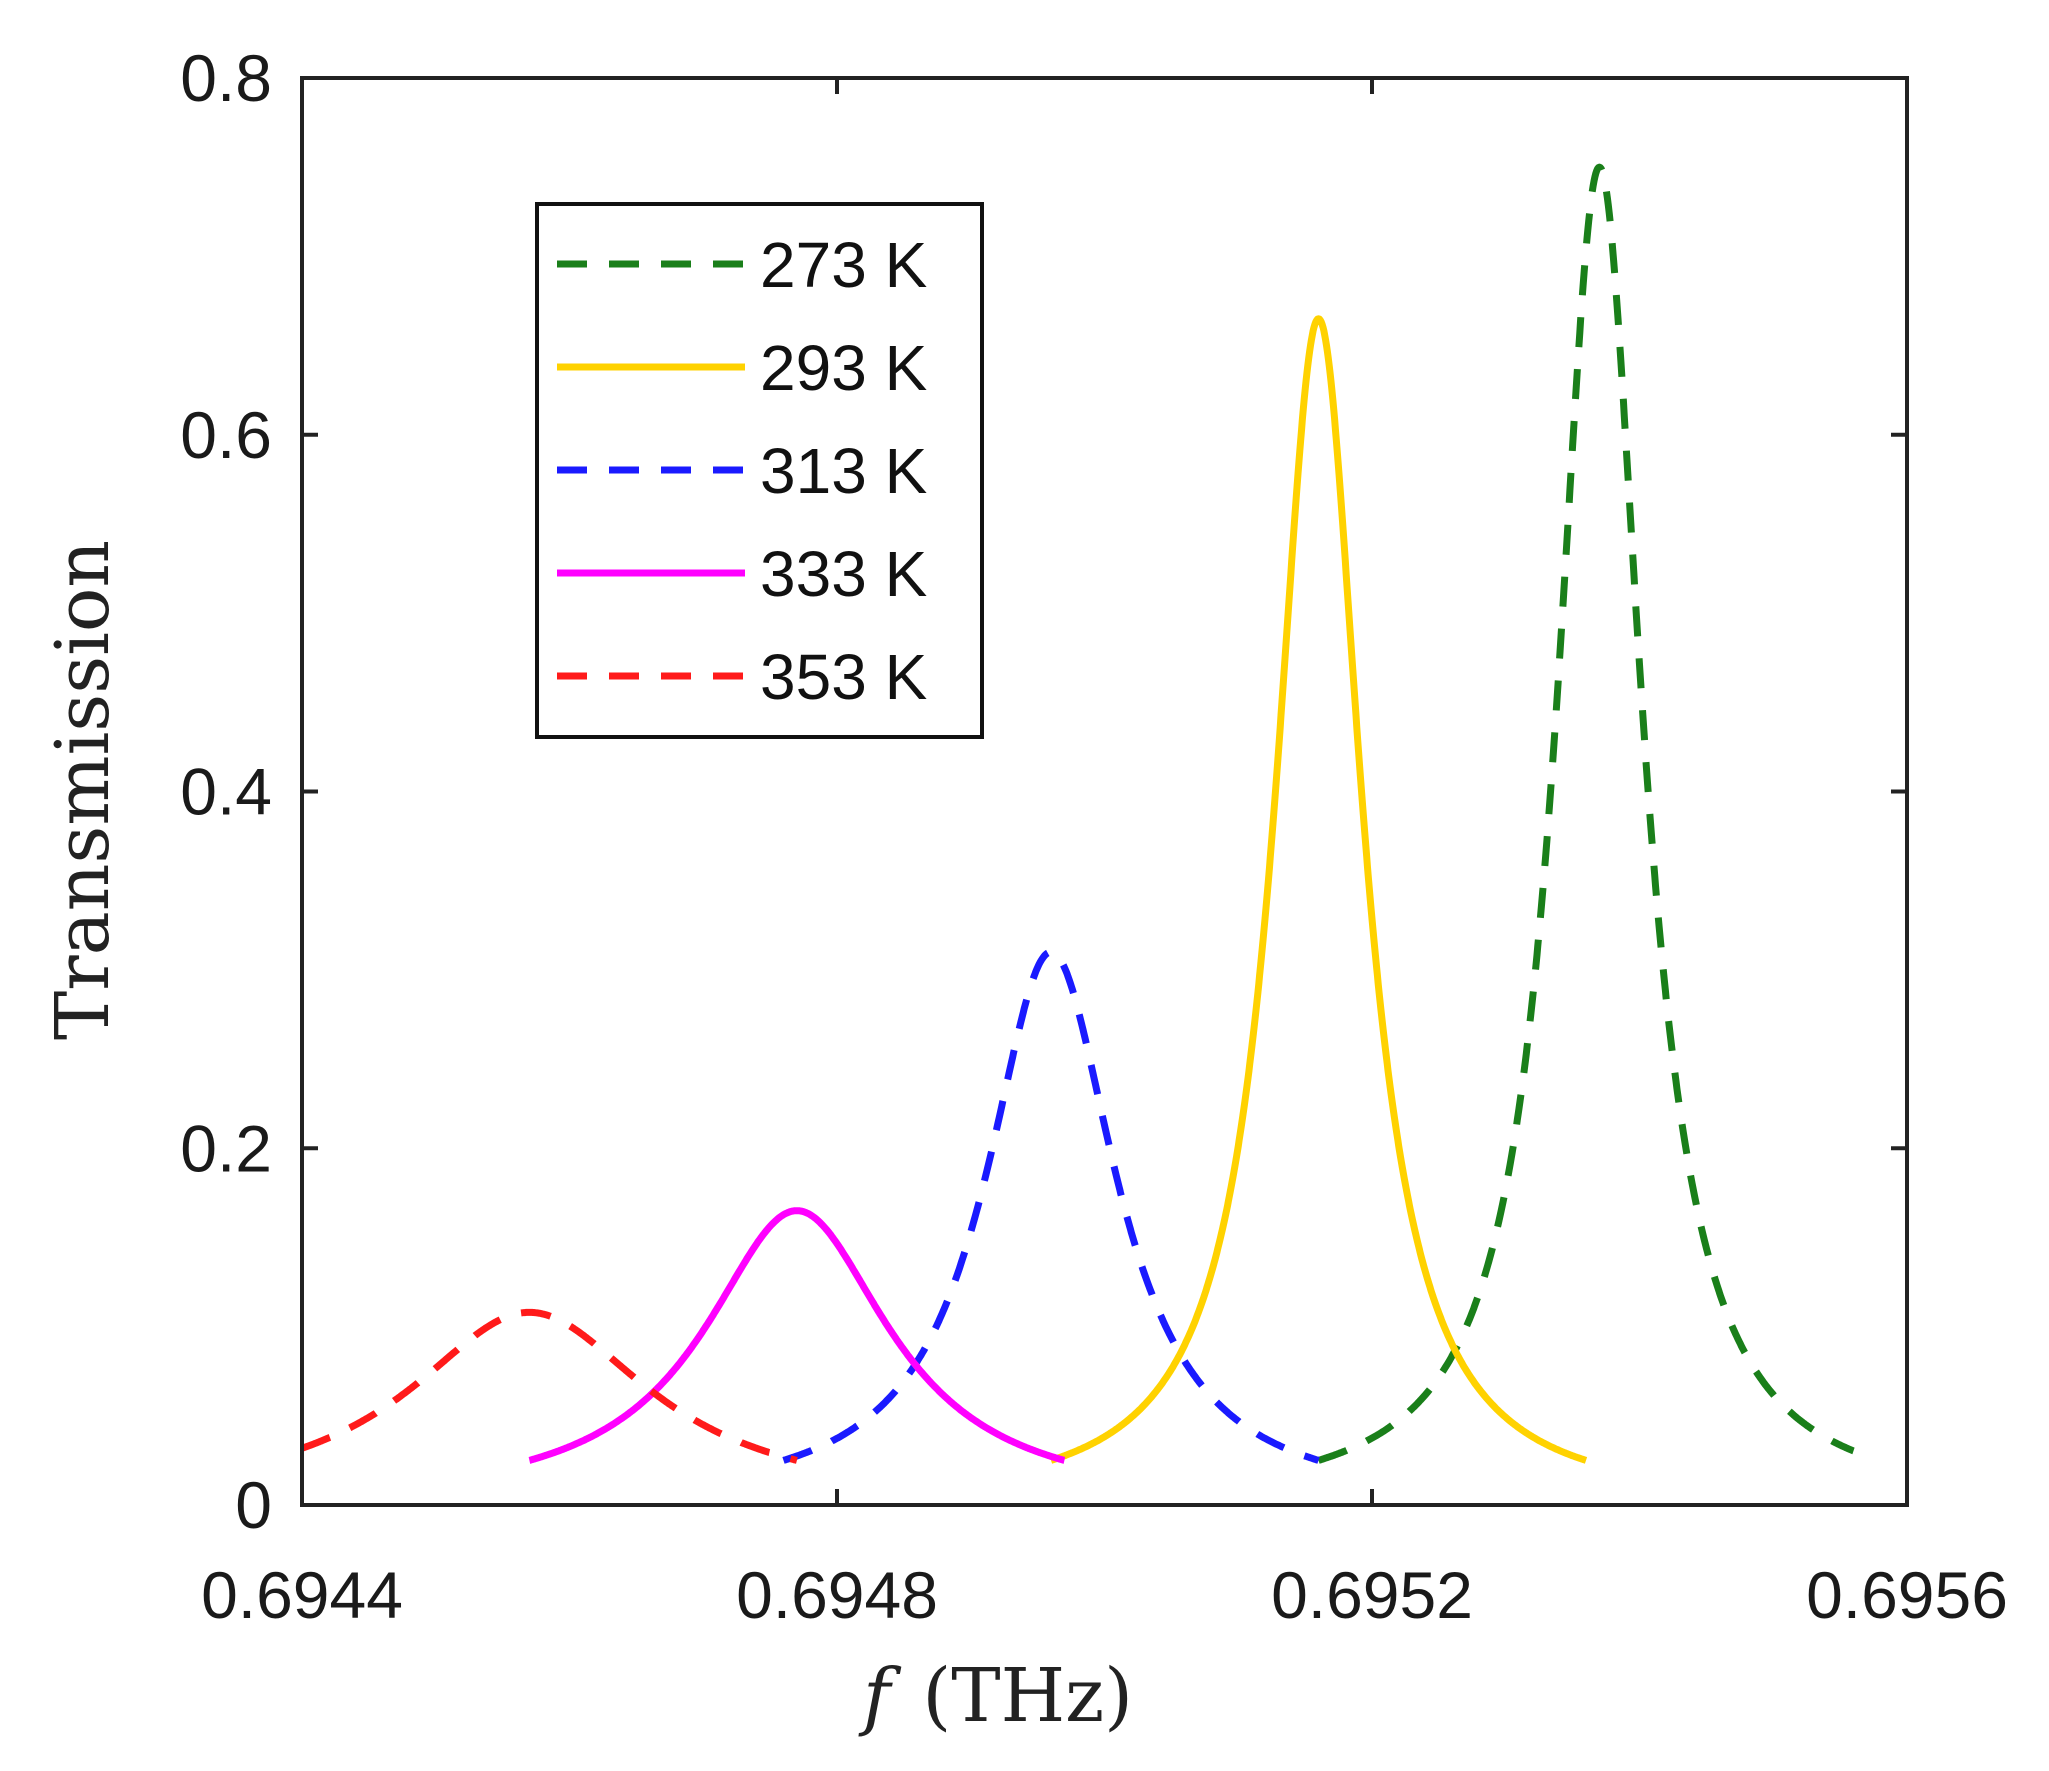 The height and width of the screenshot is (1771, 2049). What do you see at coordinates (226, 78) in the screenshot?
I see `y-tick-label: 0.8` at bounding box center [226, 78].